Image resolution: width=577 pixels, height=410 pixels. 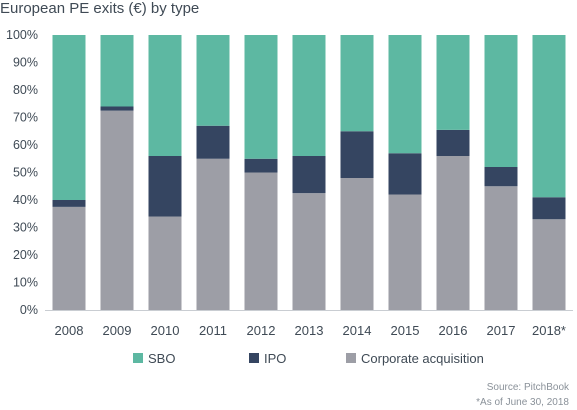 I want to click on y-tick-label: 20%, so click(x=25, y=255).